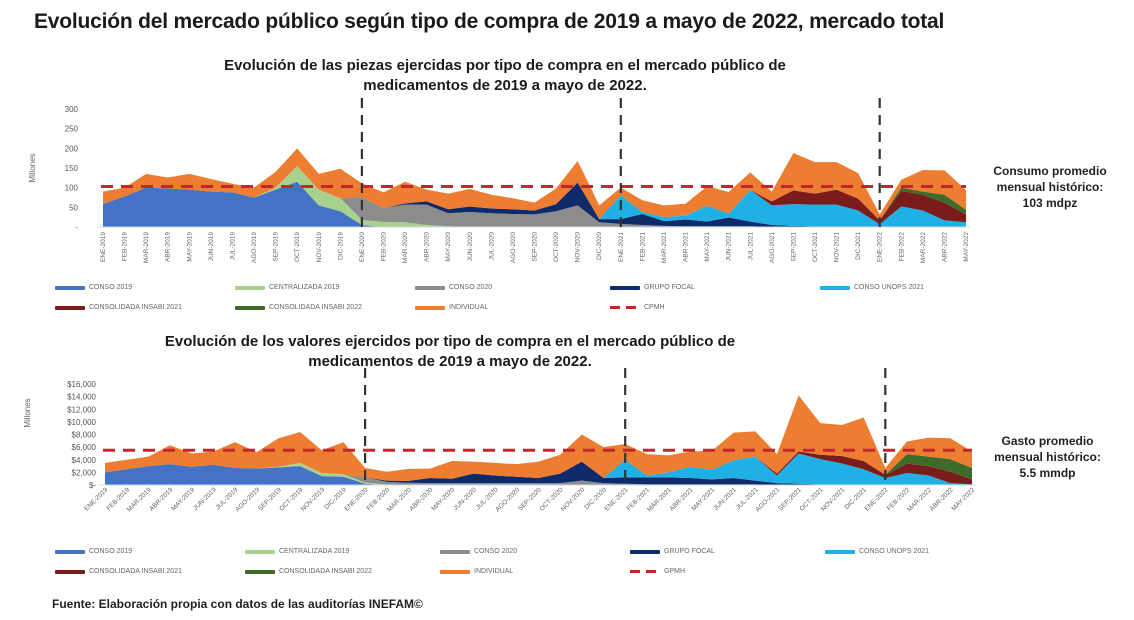 The height and width of the screenshot is (620, 1134). I want to click on x-tick-label: ABR-2021, so click(686, 247).